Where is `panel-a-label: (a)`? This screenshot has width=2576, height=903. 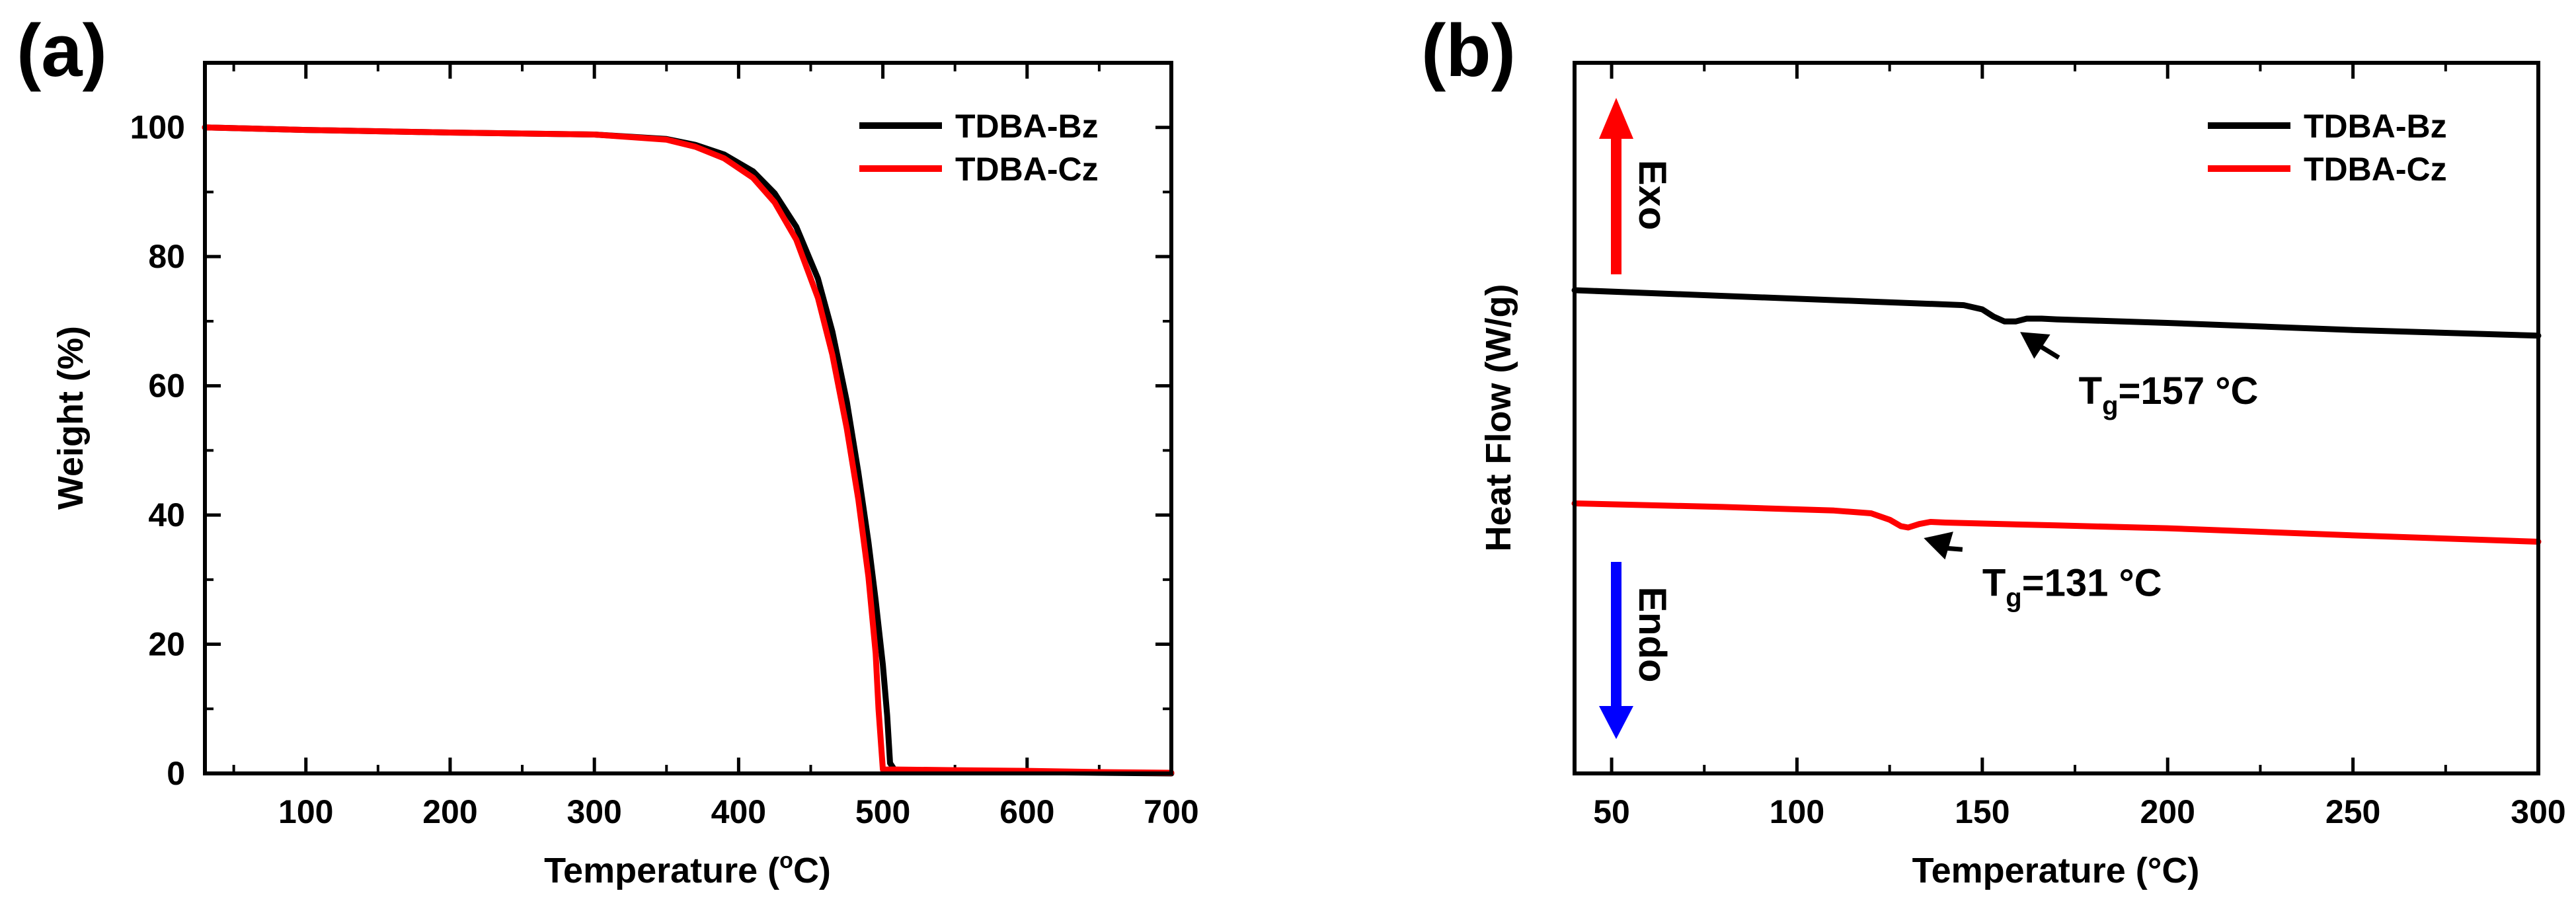
panel-a-label: (a) is located at coordinates (62, 50).